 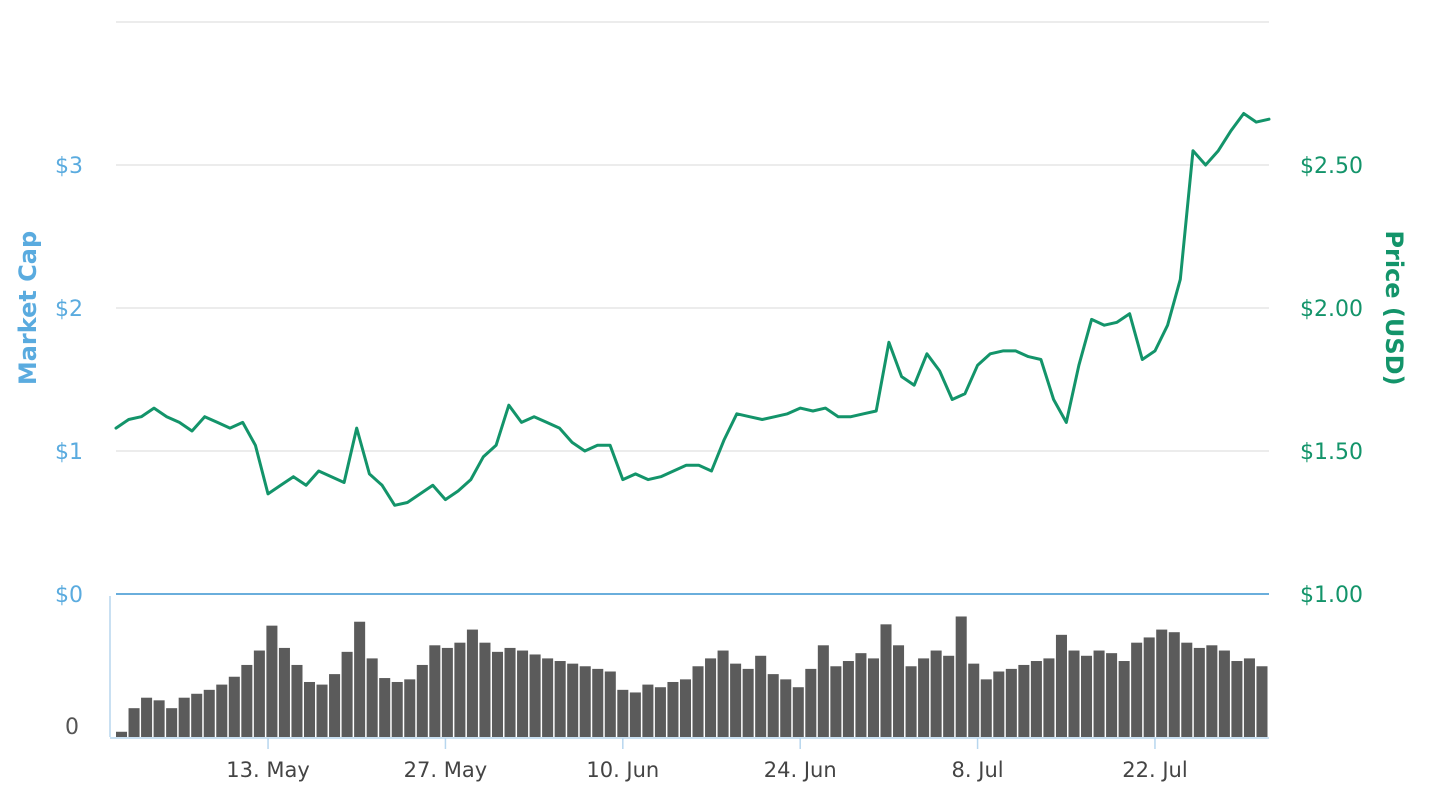 What do you see at coordinates (1154, 770) in the screenshot?
I see `x-tick-label: 22. Jul` at bounding box center [1154, 770].